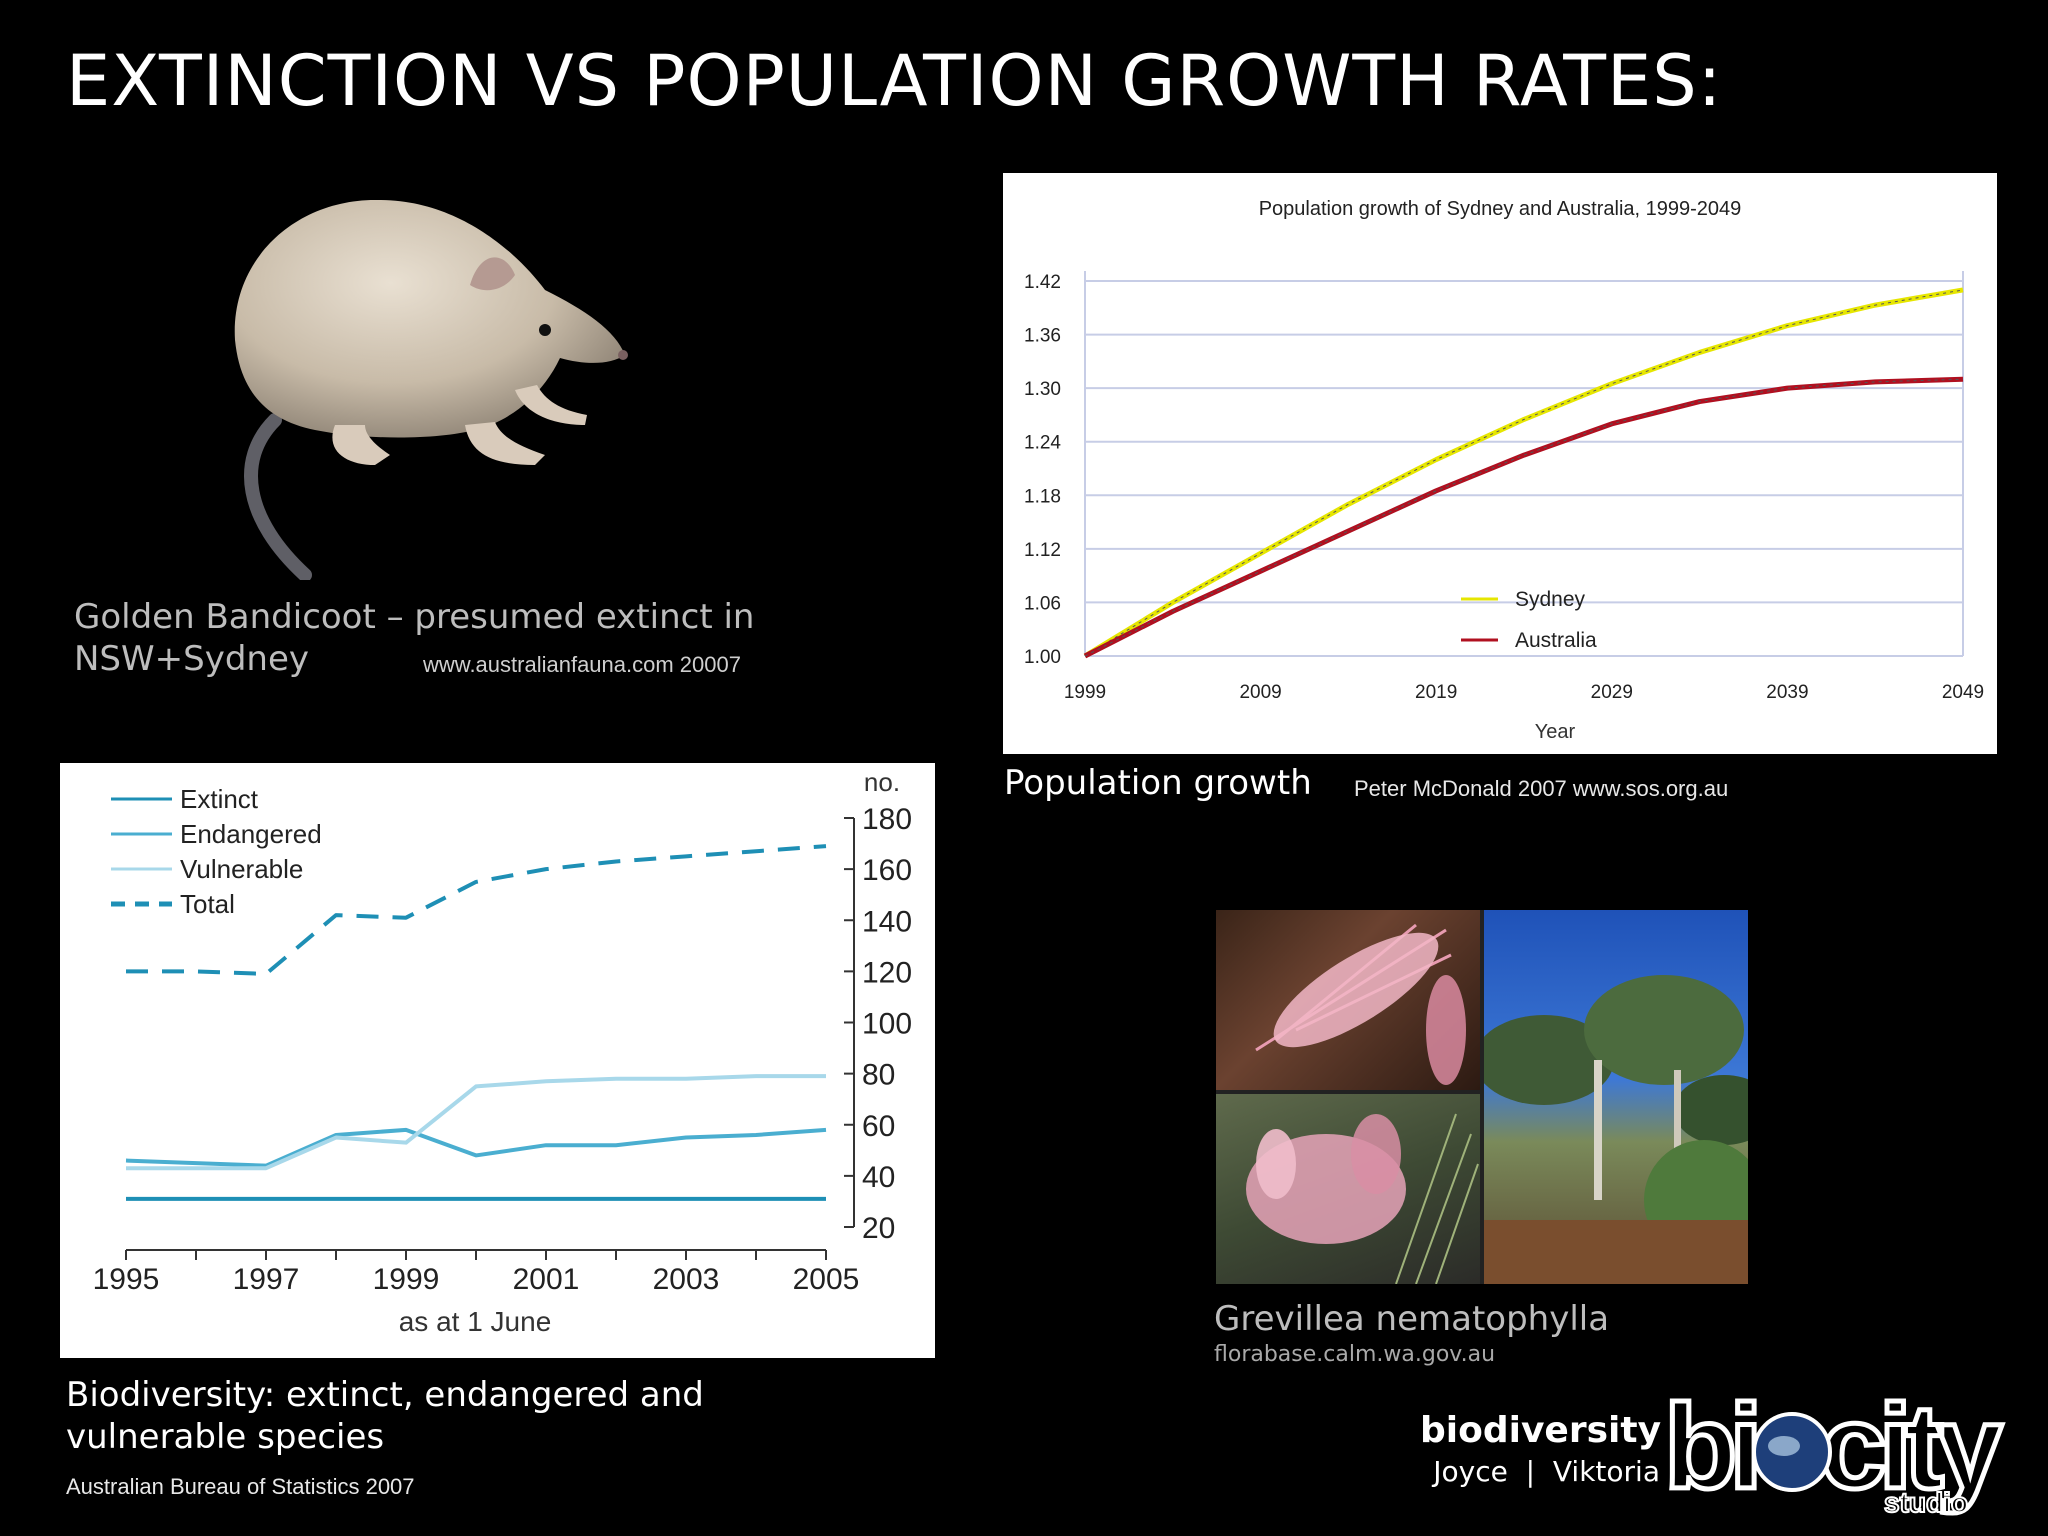  What do you see at coordinates (878, 1177) in the screenshot?
I see `biodiversity-ytick-label: 40` at bounding box center [878, 1177].